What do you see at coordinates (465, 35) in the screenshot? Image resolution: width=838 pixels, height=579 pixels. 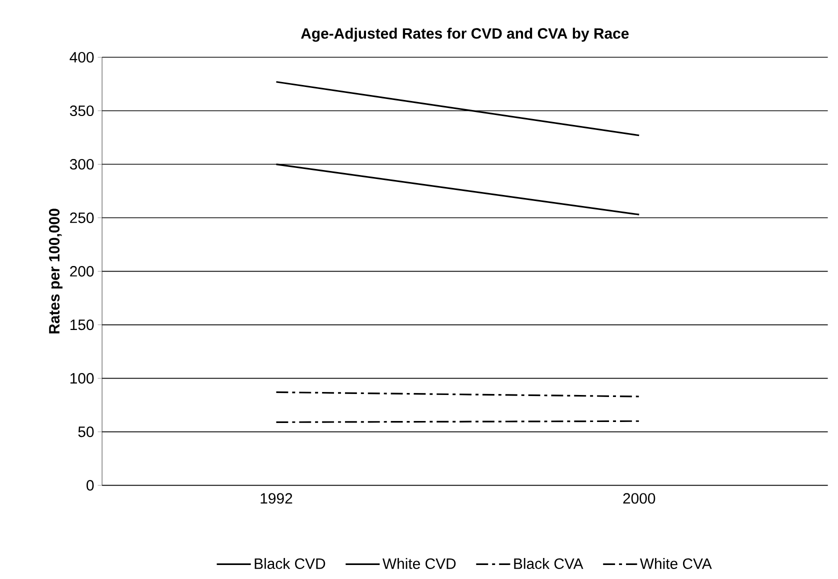 I see `chart-title: Age-Adjusted Rates for CVD and CVA by Race` at bounding box center [465, 35].